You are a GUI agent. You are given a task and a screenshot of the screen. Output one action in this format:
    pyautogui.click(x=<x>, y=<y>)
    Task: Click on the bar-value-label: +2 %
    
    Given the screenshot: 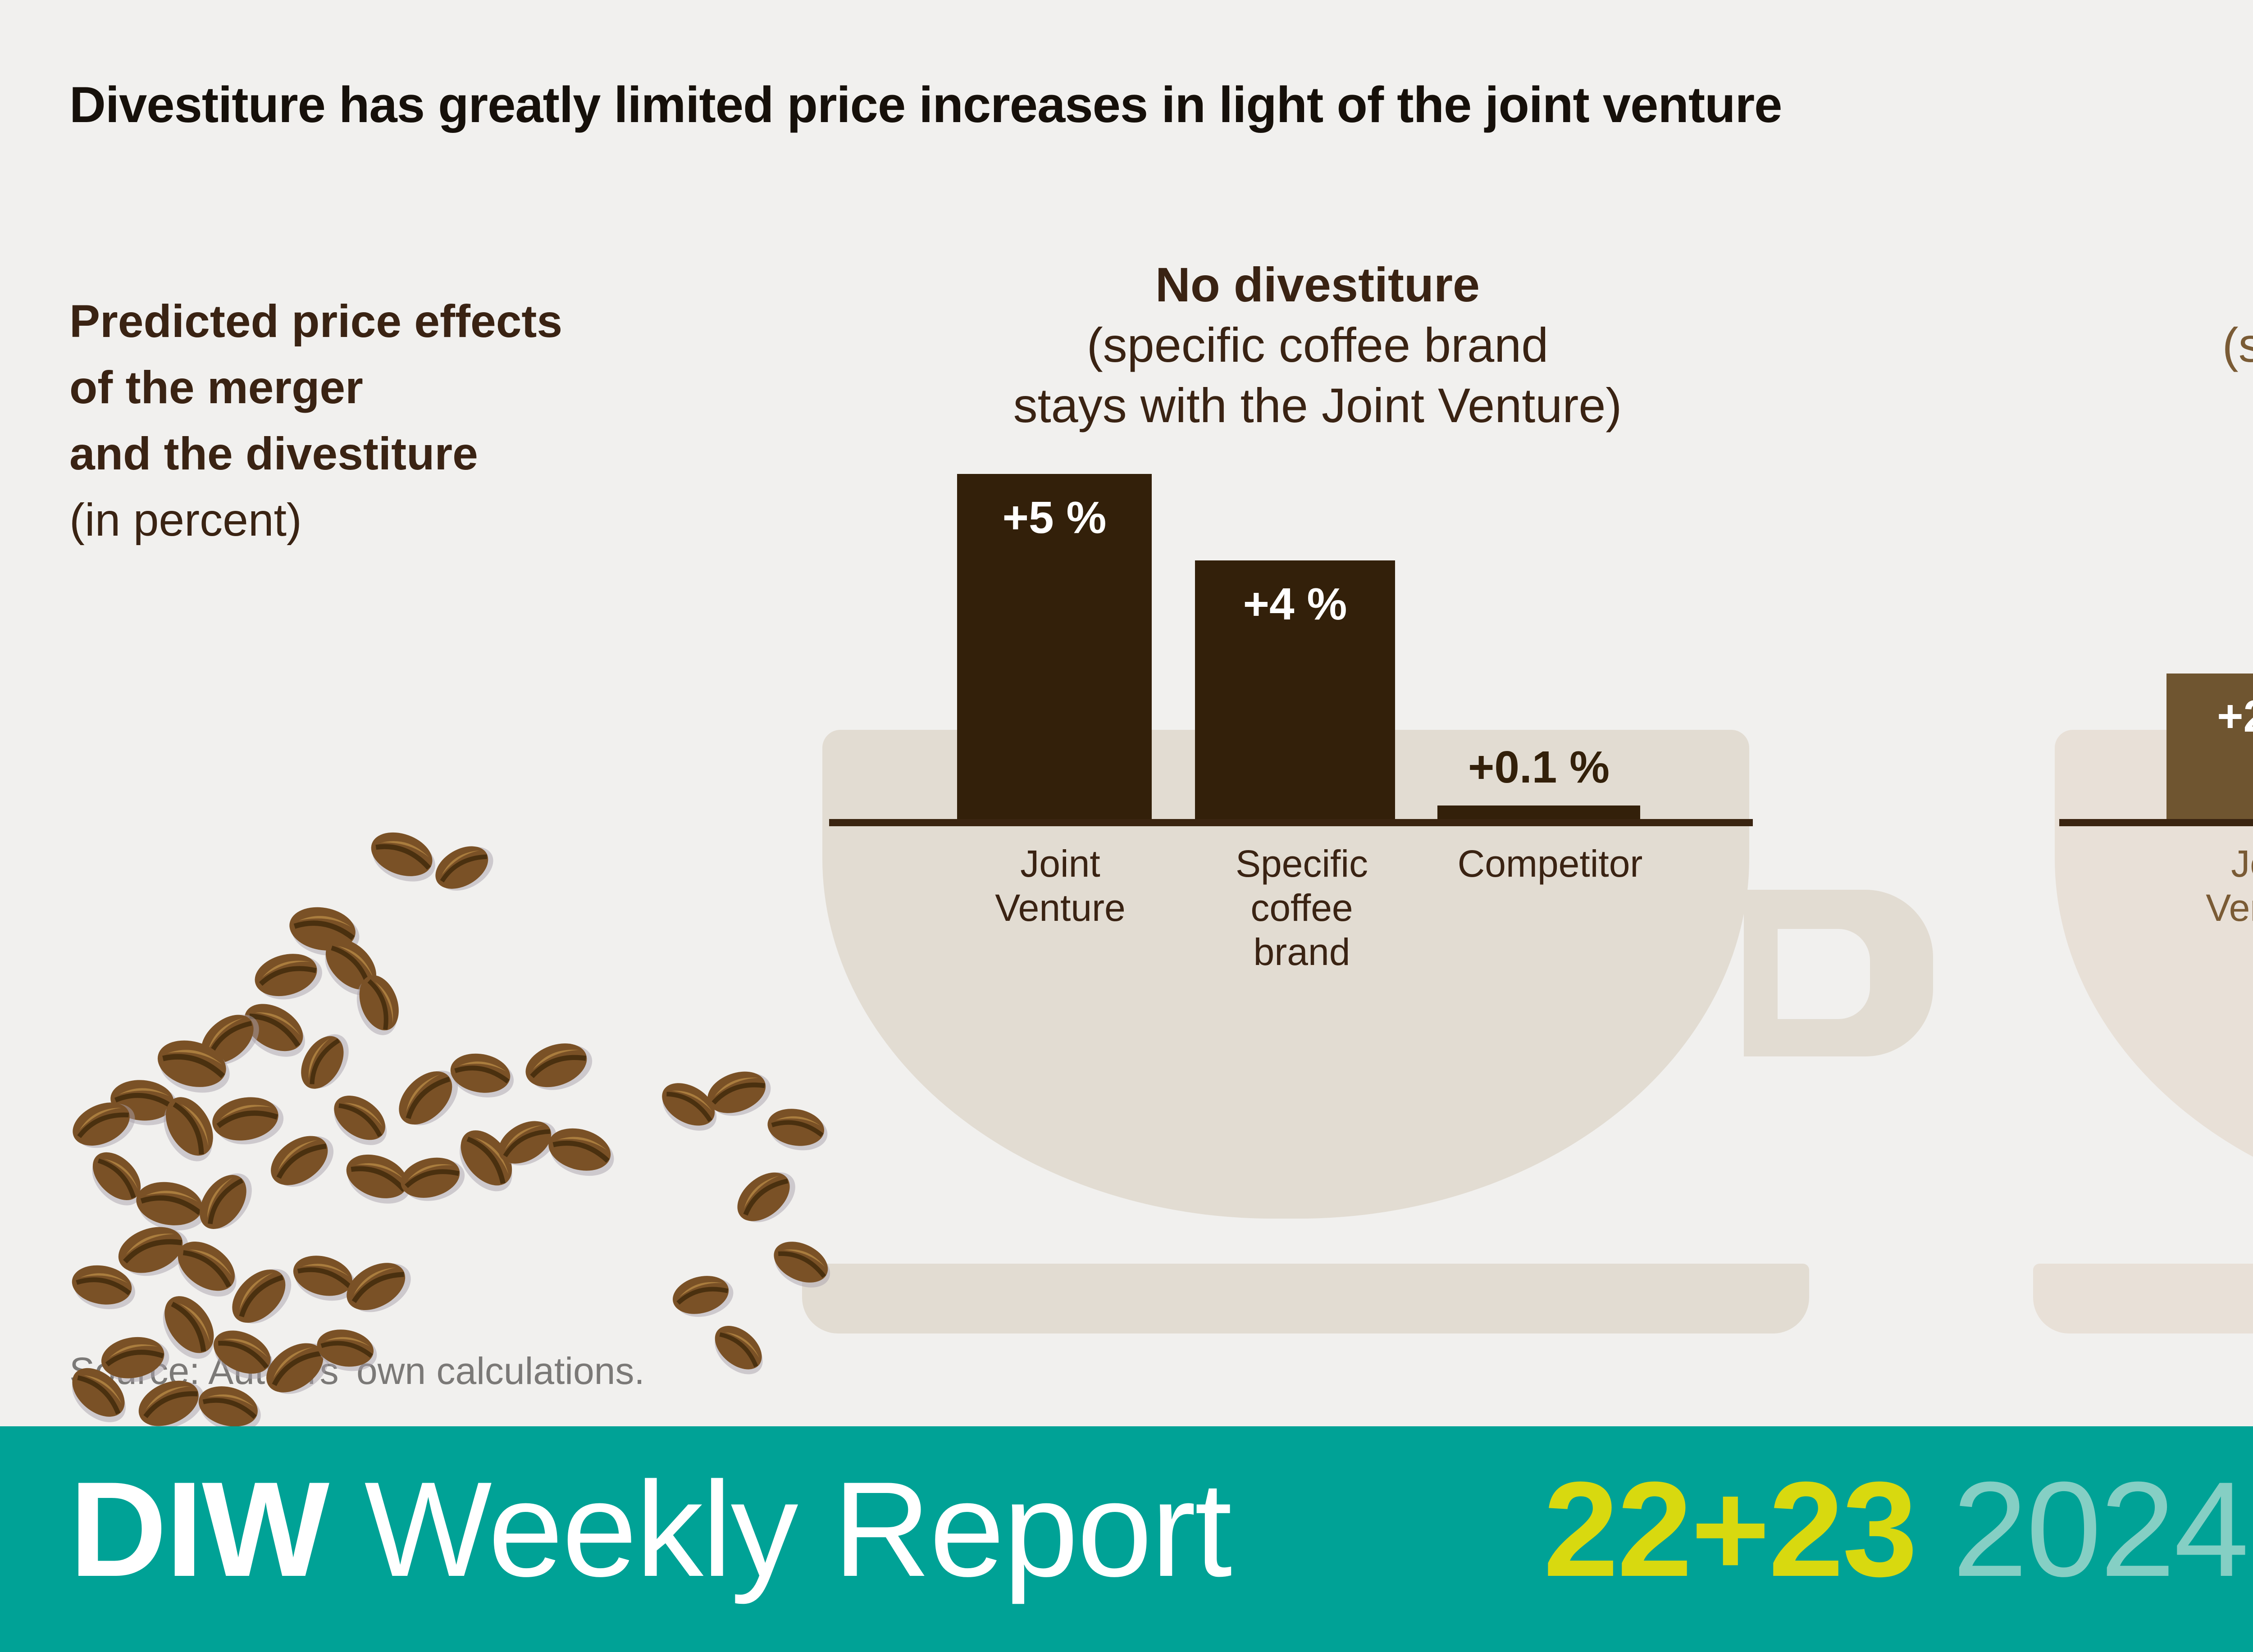 What is the action you would take?
    pyautogui.click(x=2235, y=717)
    